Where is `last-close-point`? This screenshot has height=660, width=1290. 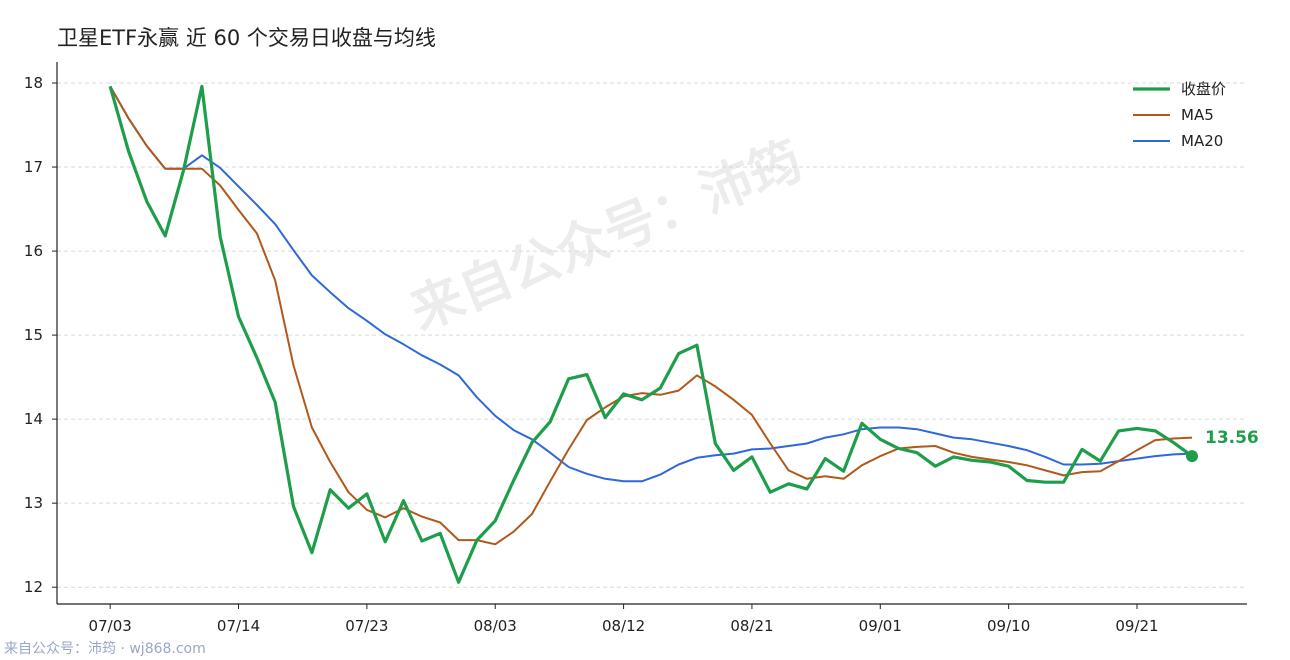
last-close-point is located at coordinates (1191, 456).